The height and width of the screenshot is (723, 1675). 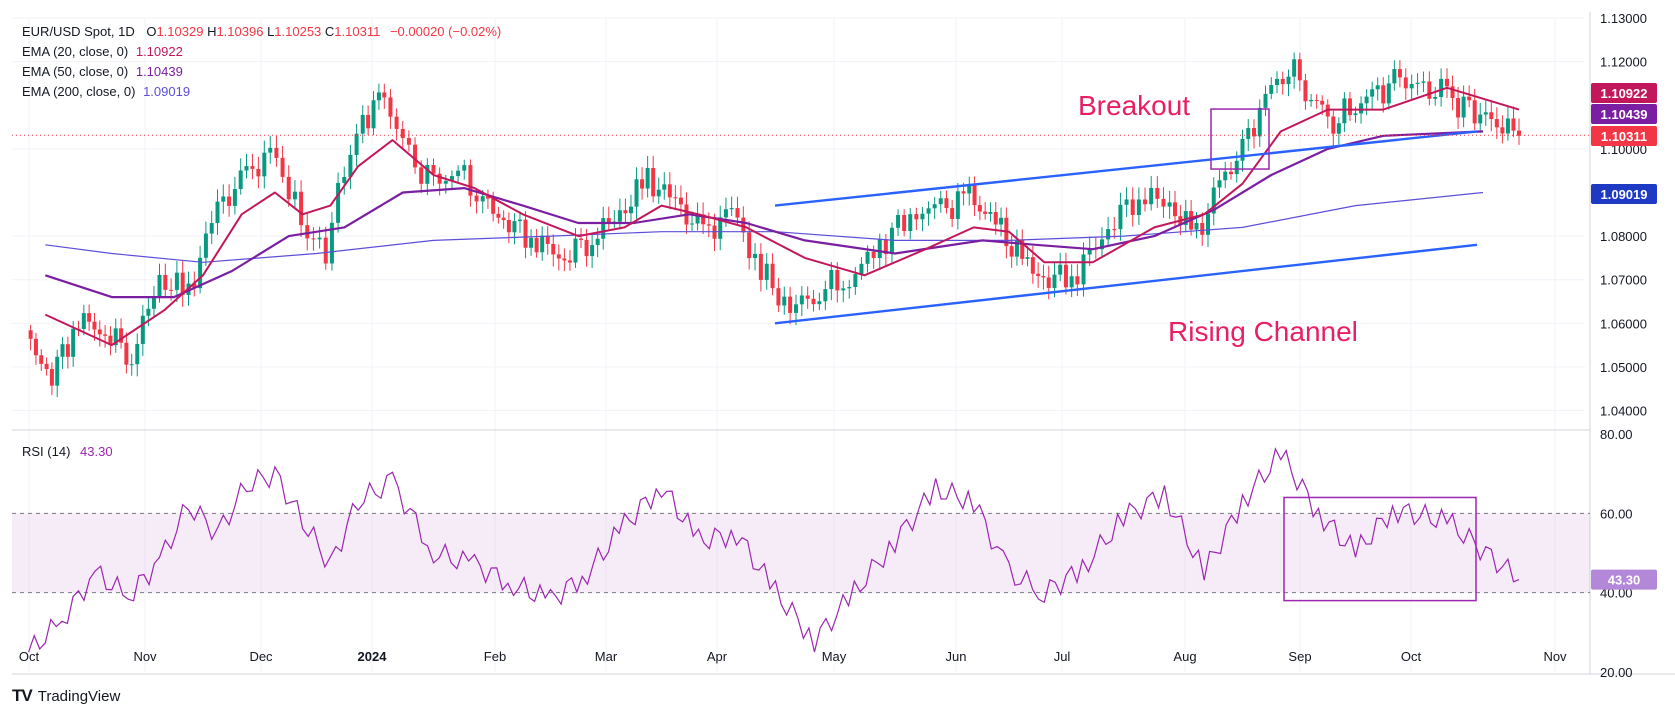 What do you see at coordinates (357, 31) in the screenshot?
I see `close-value: 1.10311` at bounding box center [357, 31].